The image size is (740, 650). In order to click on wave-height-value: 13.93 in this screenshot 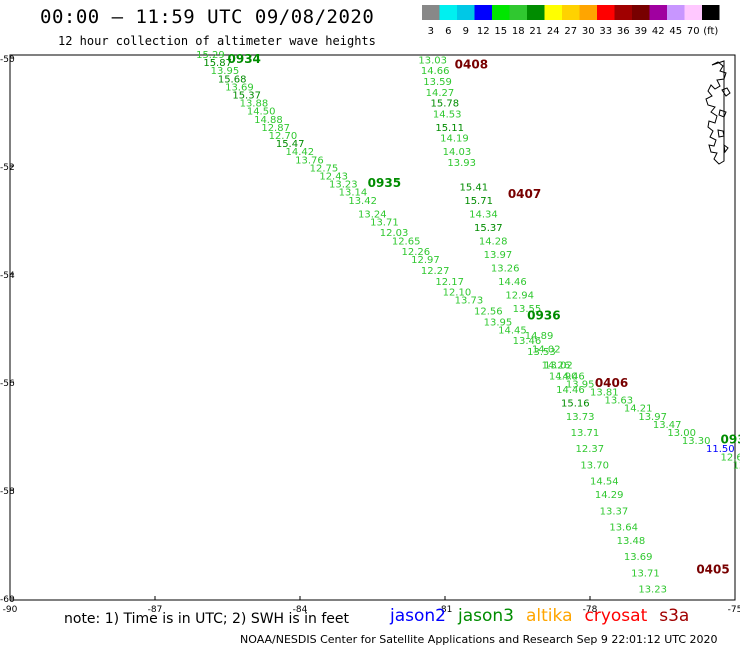, I will do `click(461, 163)`.